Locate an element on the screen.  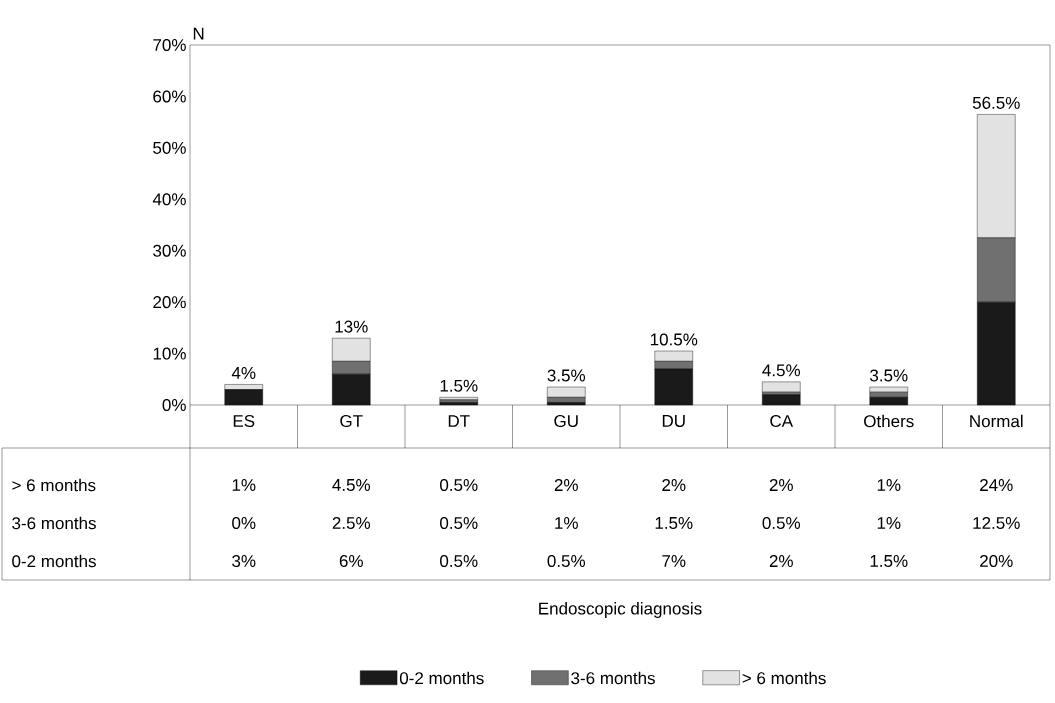
data-label: 7% is located at coordinates (674, 561).